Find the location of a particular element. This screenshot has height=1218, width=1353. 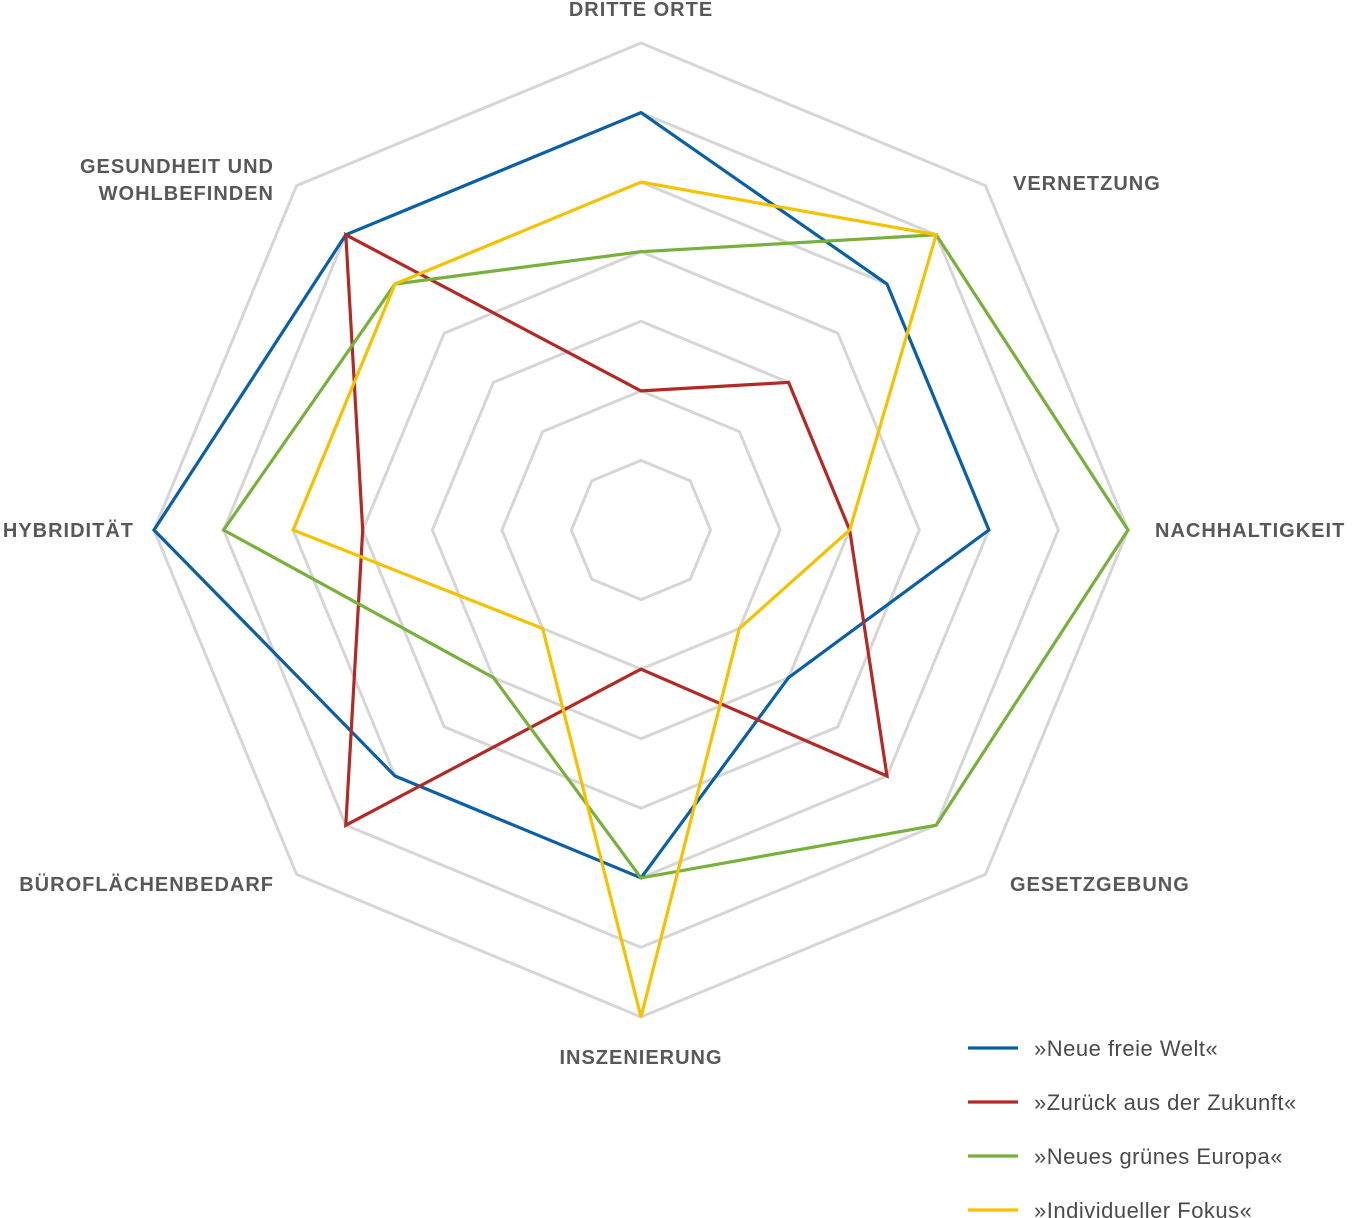

axis-label-5: INSZENIERUNG is located at coordinates (640, 1058).